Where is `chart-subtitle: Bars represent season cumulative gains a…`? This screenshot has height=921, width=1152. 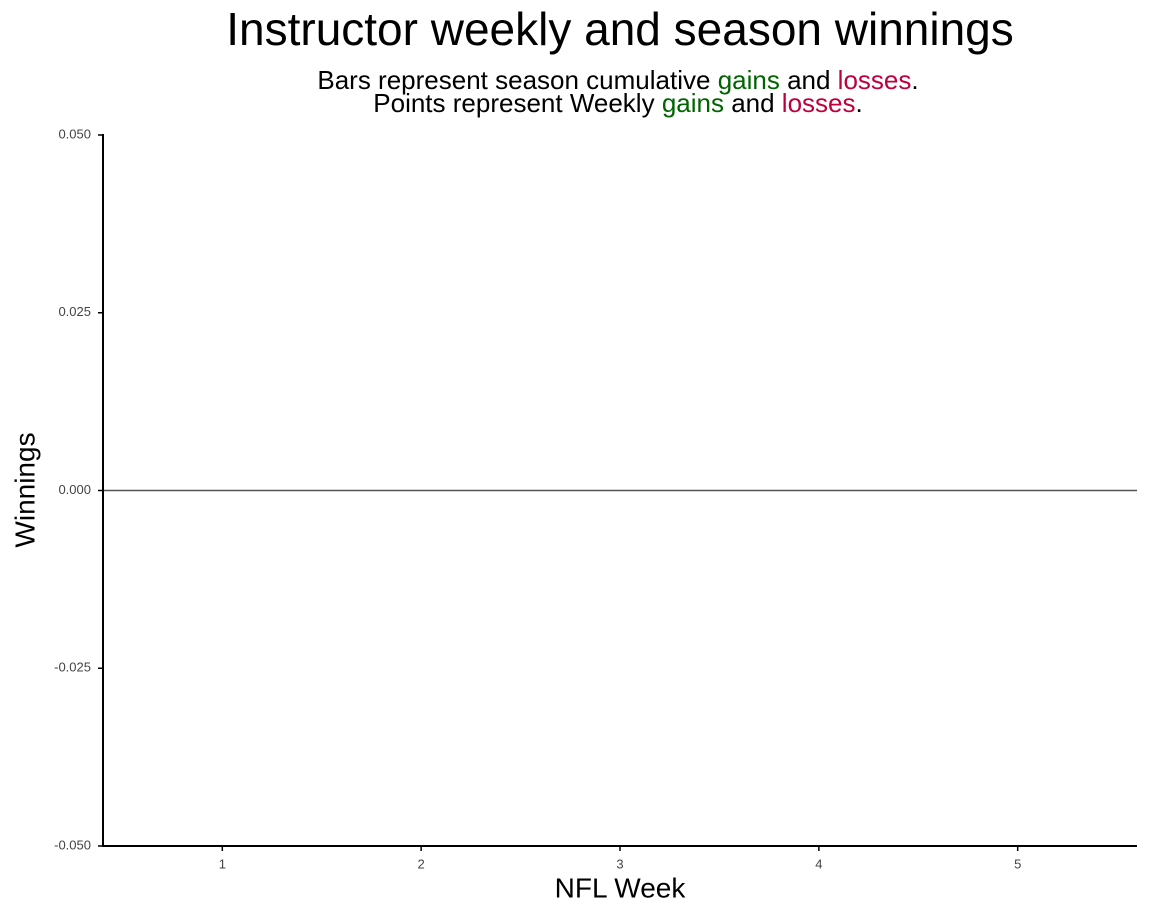
chart-subtitle: Bars represent season cumulative gains a… is located at coordinates (617, 80).